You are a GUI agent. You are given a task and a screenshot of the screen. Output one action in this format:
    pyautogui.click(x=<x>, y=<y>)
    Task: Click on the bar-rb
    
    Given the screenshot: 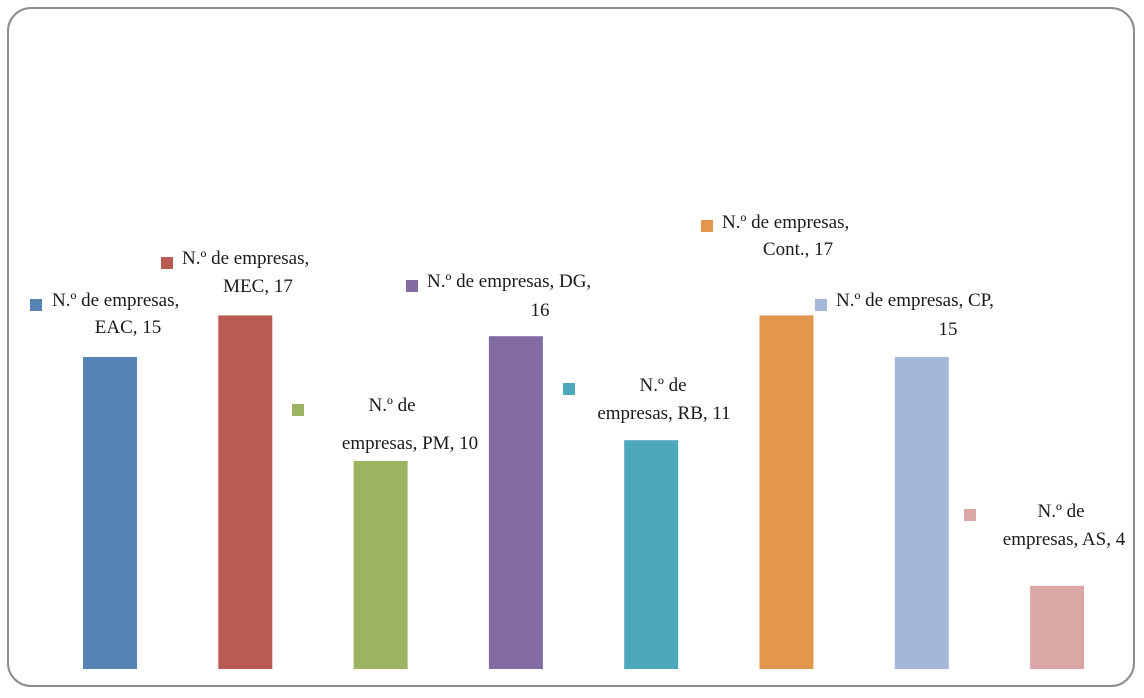 What is the action you would take?
    pyautogui.click(x=651, y=554)
    